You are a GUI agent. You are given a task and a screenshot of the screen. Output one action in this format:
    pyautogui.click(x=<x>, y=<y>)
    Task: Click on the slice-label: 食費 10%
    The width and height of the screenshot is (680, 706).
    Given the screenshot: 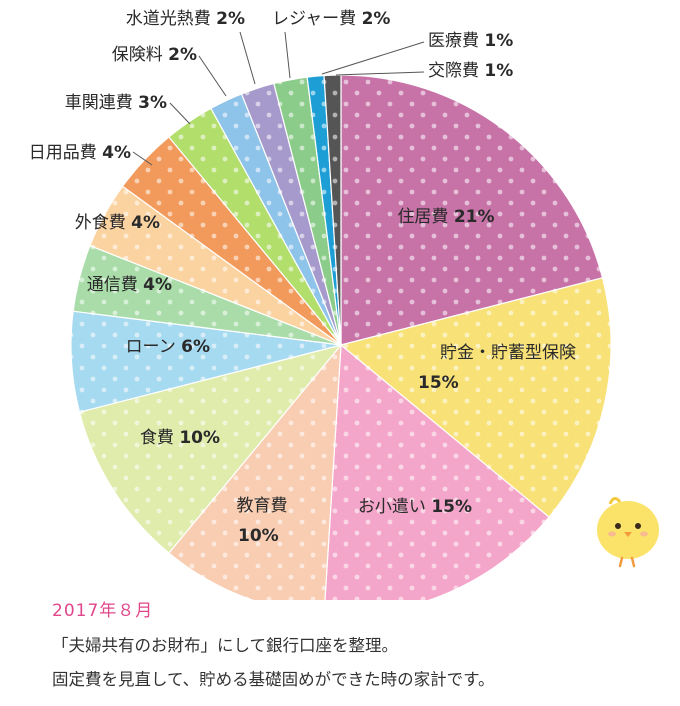 What is the action you would take?
    pyautogui.click(x=180, y=438)
    